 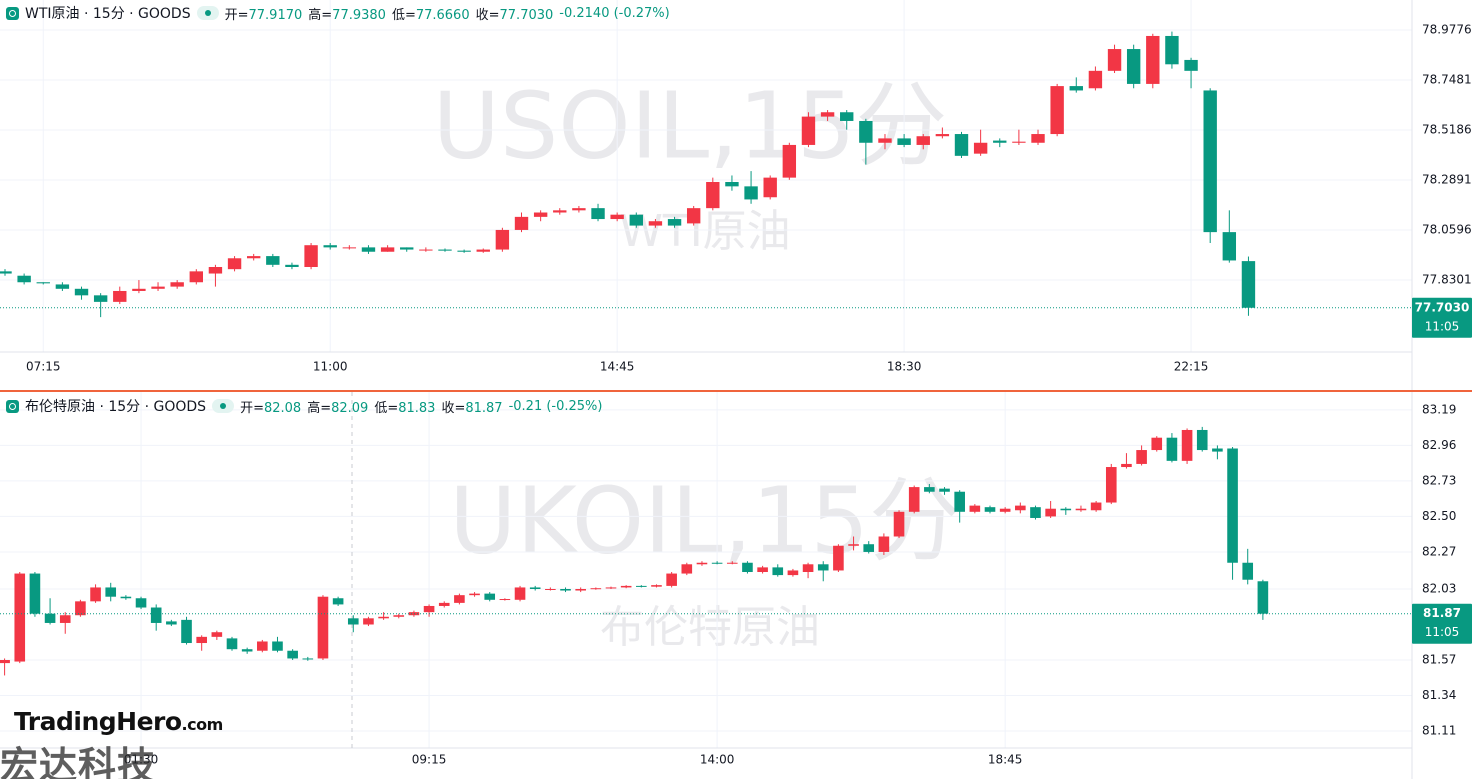 What do you see at coordinates (116, 407) in the screenshot?
I see `symbol: 布伦特原油 · 15分 · GOODS` at bounding box center [116, 407].